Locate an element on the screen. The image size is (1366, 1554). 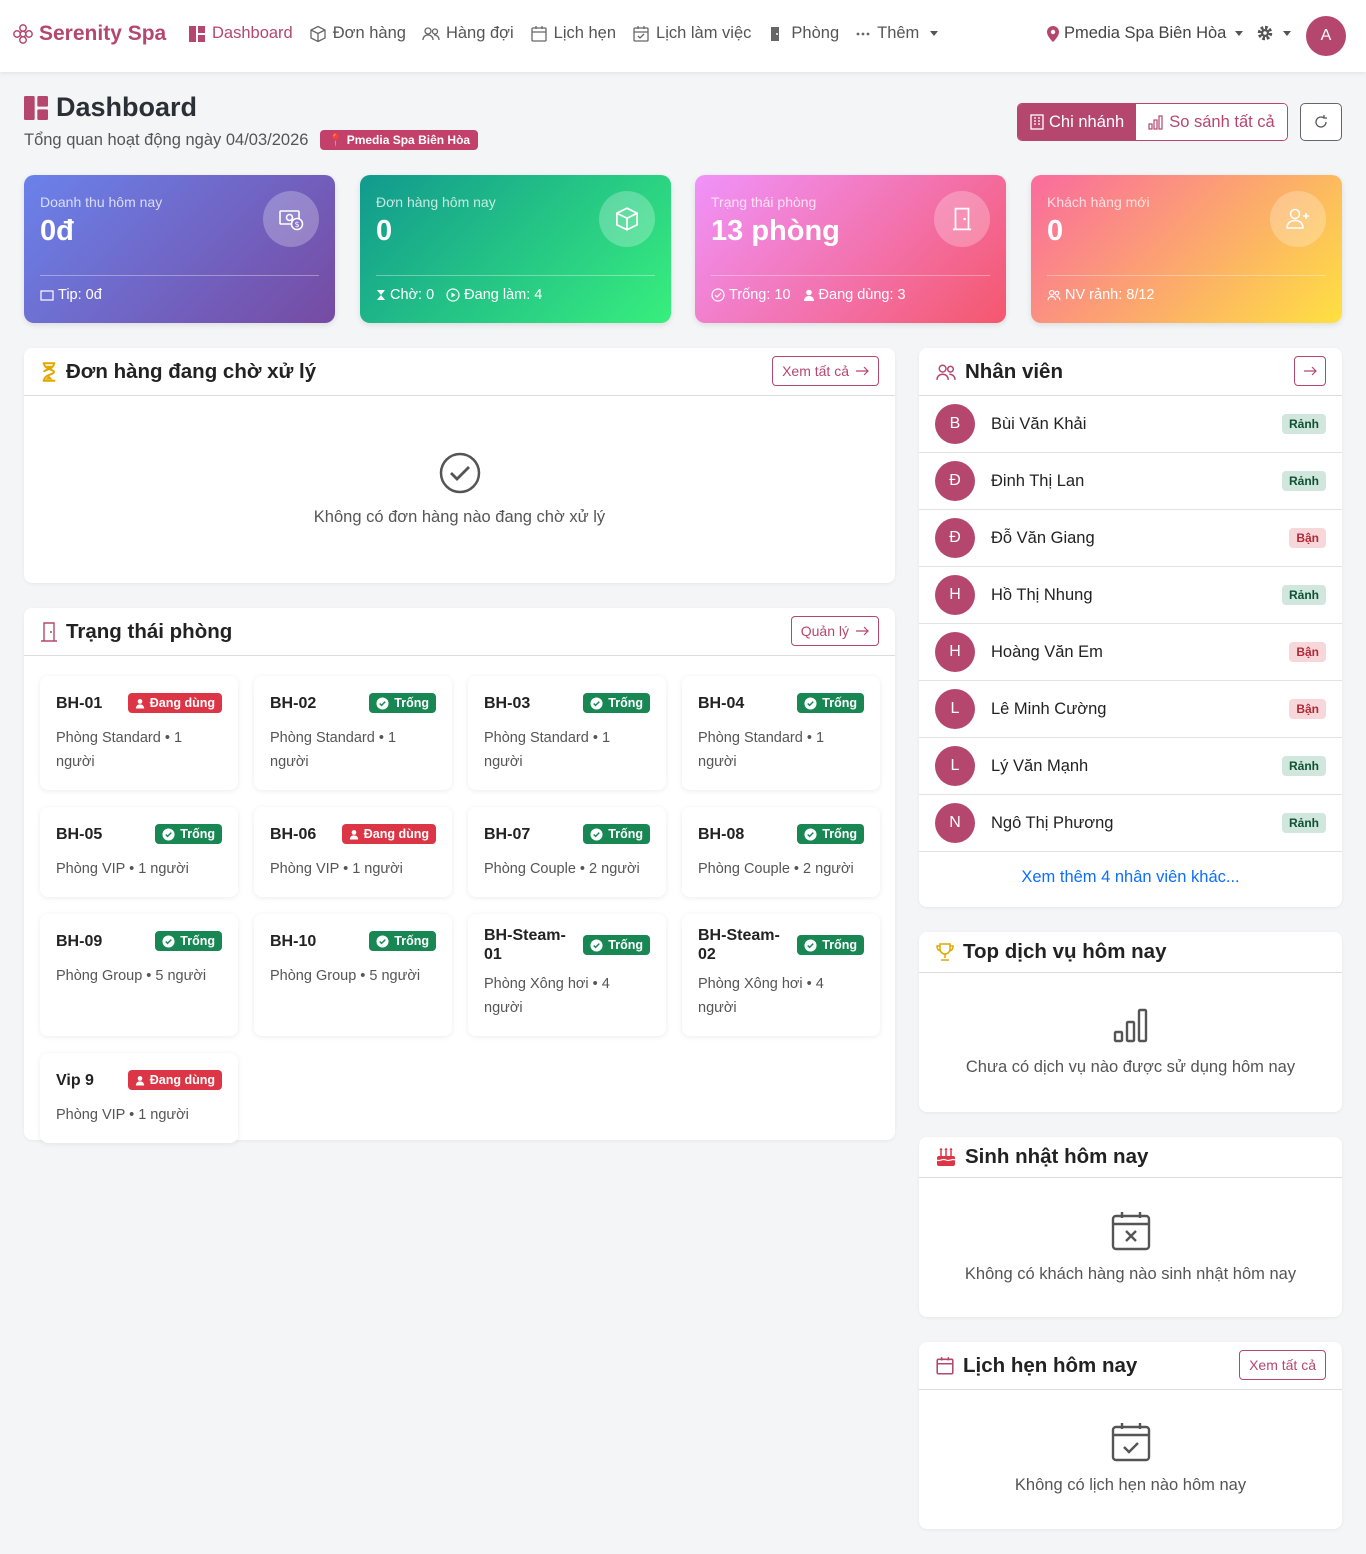
room-tile-header: Vip 9 Đang dùng is located at coordinates (139, 1080).